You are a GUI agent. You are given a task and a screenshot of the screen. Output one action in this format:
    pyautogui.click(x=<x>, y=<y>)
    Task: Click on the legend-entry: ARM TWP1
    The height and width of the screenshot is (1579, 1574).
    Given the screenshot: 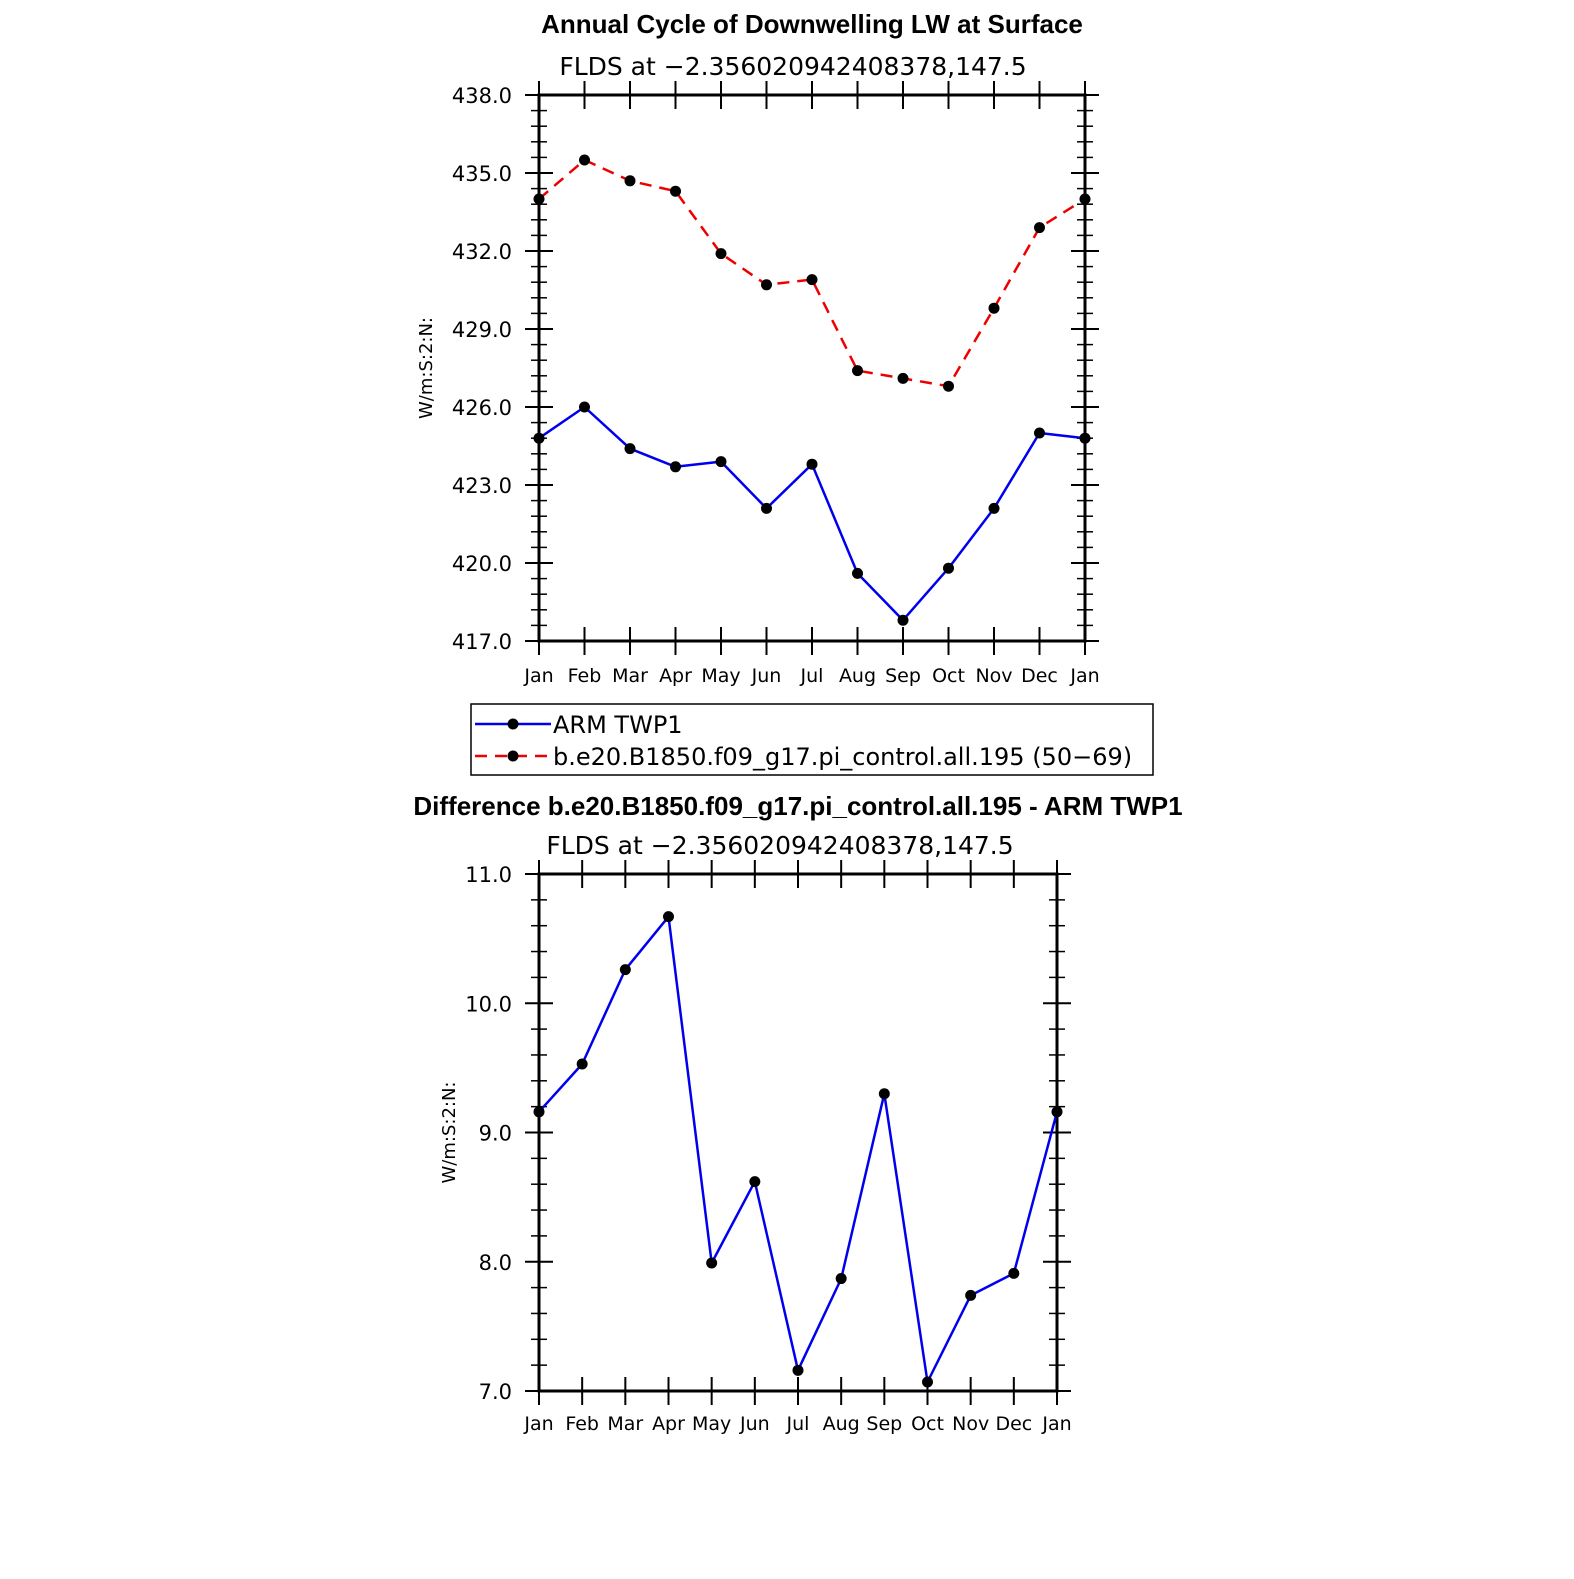 What is the action you would take?
    pyautogui.click(x=618, y=725)
    